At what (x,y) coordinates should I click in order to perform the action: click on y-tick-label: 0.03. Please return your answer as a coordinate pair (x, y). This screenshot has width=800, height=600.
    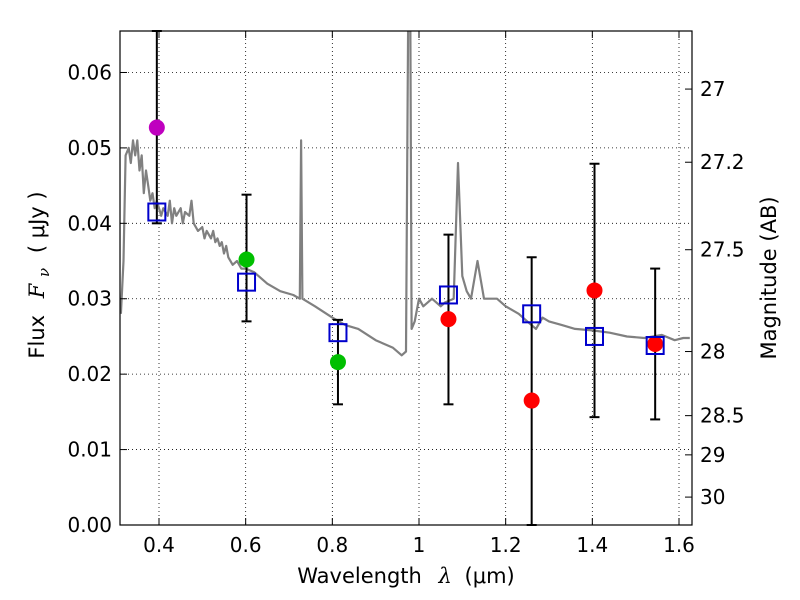
    Looking at the image, I should click on (89, 299).